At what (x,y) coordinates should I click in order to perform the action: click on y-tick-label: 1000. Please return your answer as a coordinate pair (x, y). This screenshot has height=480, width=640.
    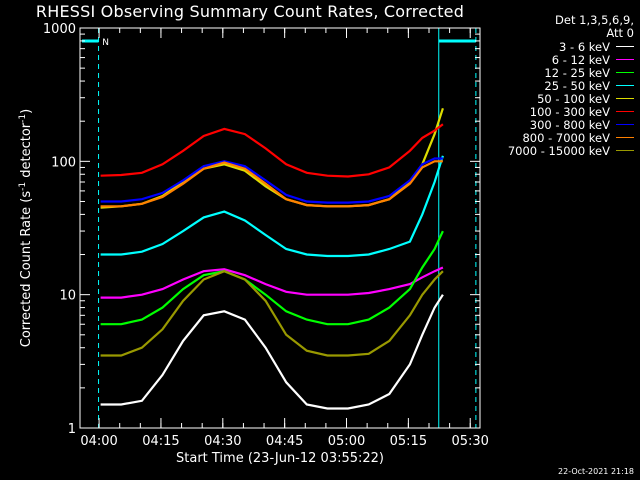
    Looking at the image, I should click on (59, 29).